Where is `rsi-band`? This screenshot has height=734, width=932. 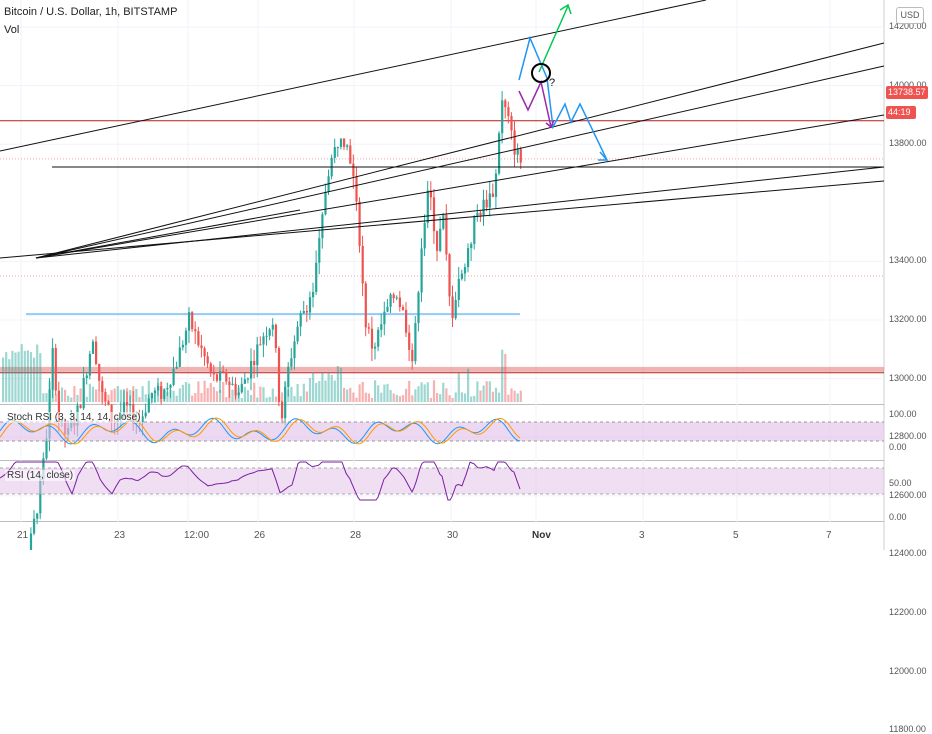
rsi-band is located at coordinates (442, 481).